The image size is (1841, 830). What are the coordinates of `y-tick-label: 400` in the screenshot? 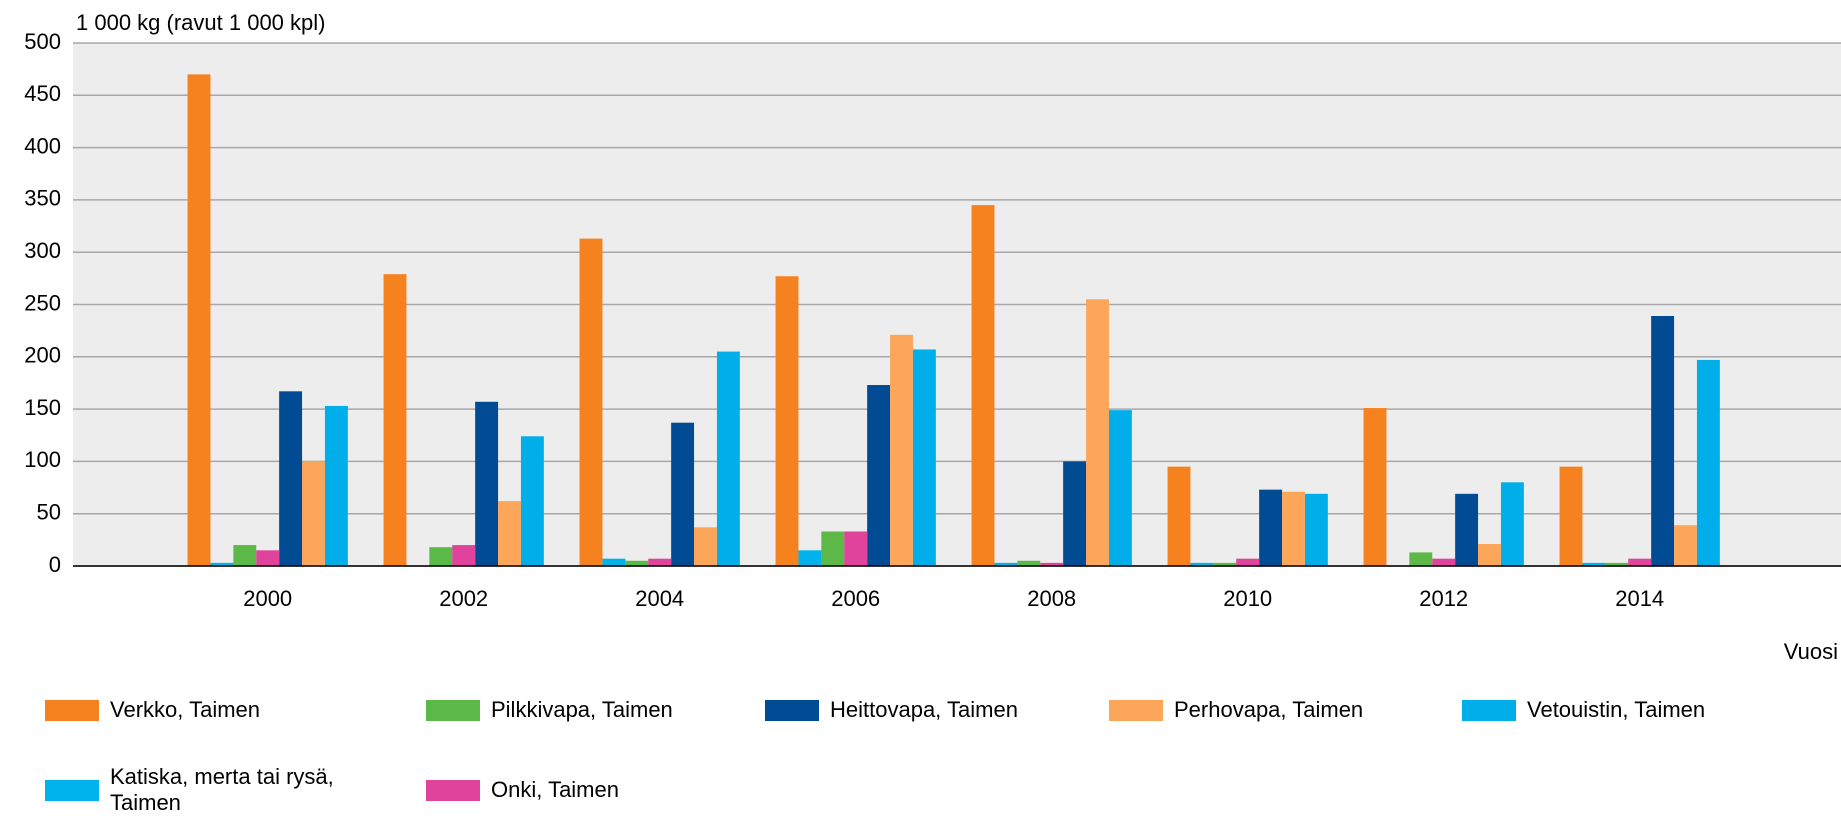 It's located at (42, 145).